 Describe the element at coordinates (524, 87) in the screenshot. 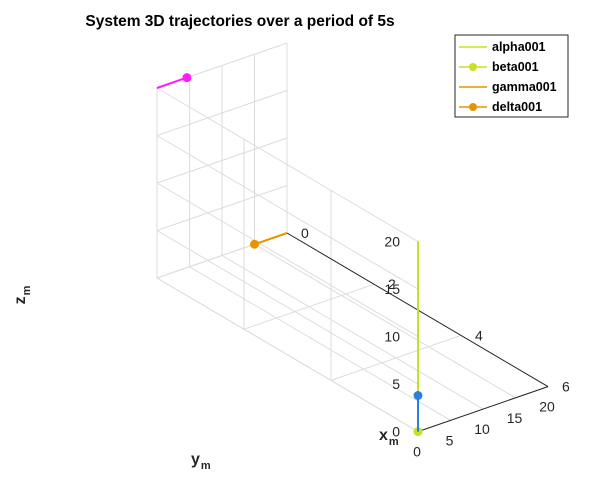

I see `legend-label-gamma001: gamma001` at that location.